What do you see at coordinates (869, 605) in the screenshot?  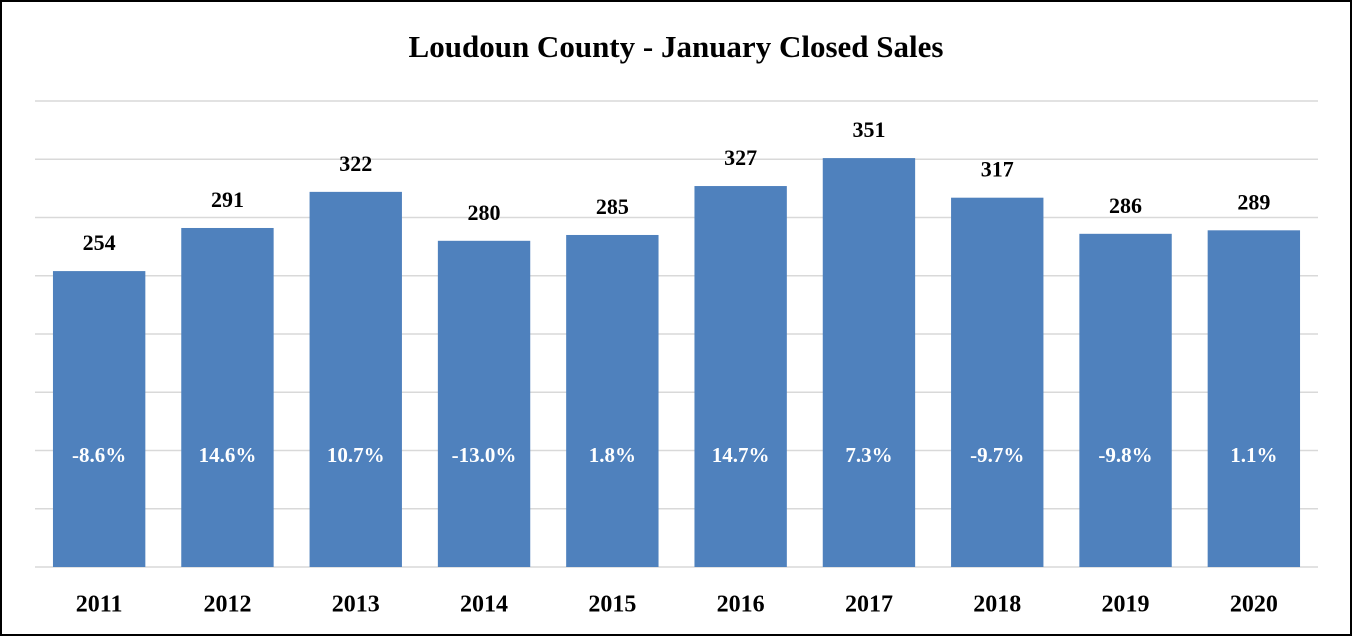 I see `x-tick-label: 2017` at bounding box center [869, 605].